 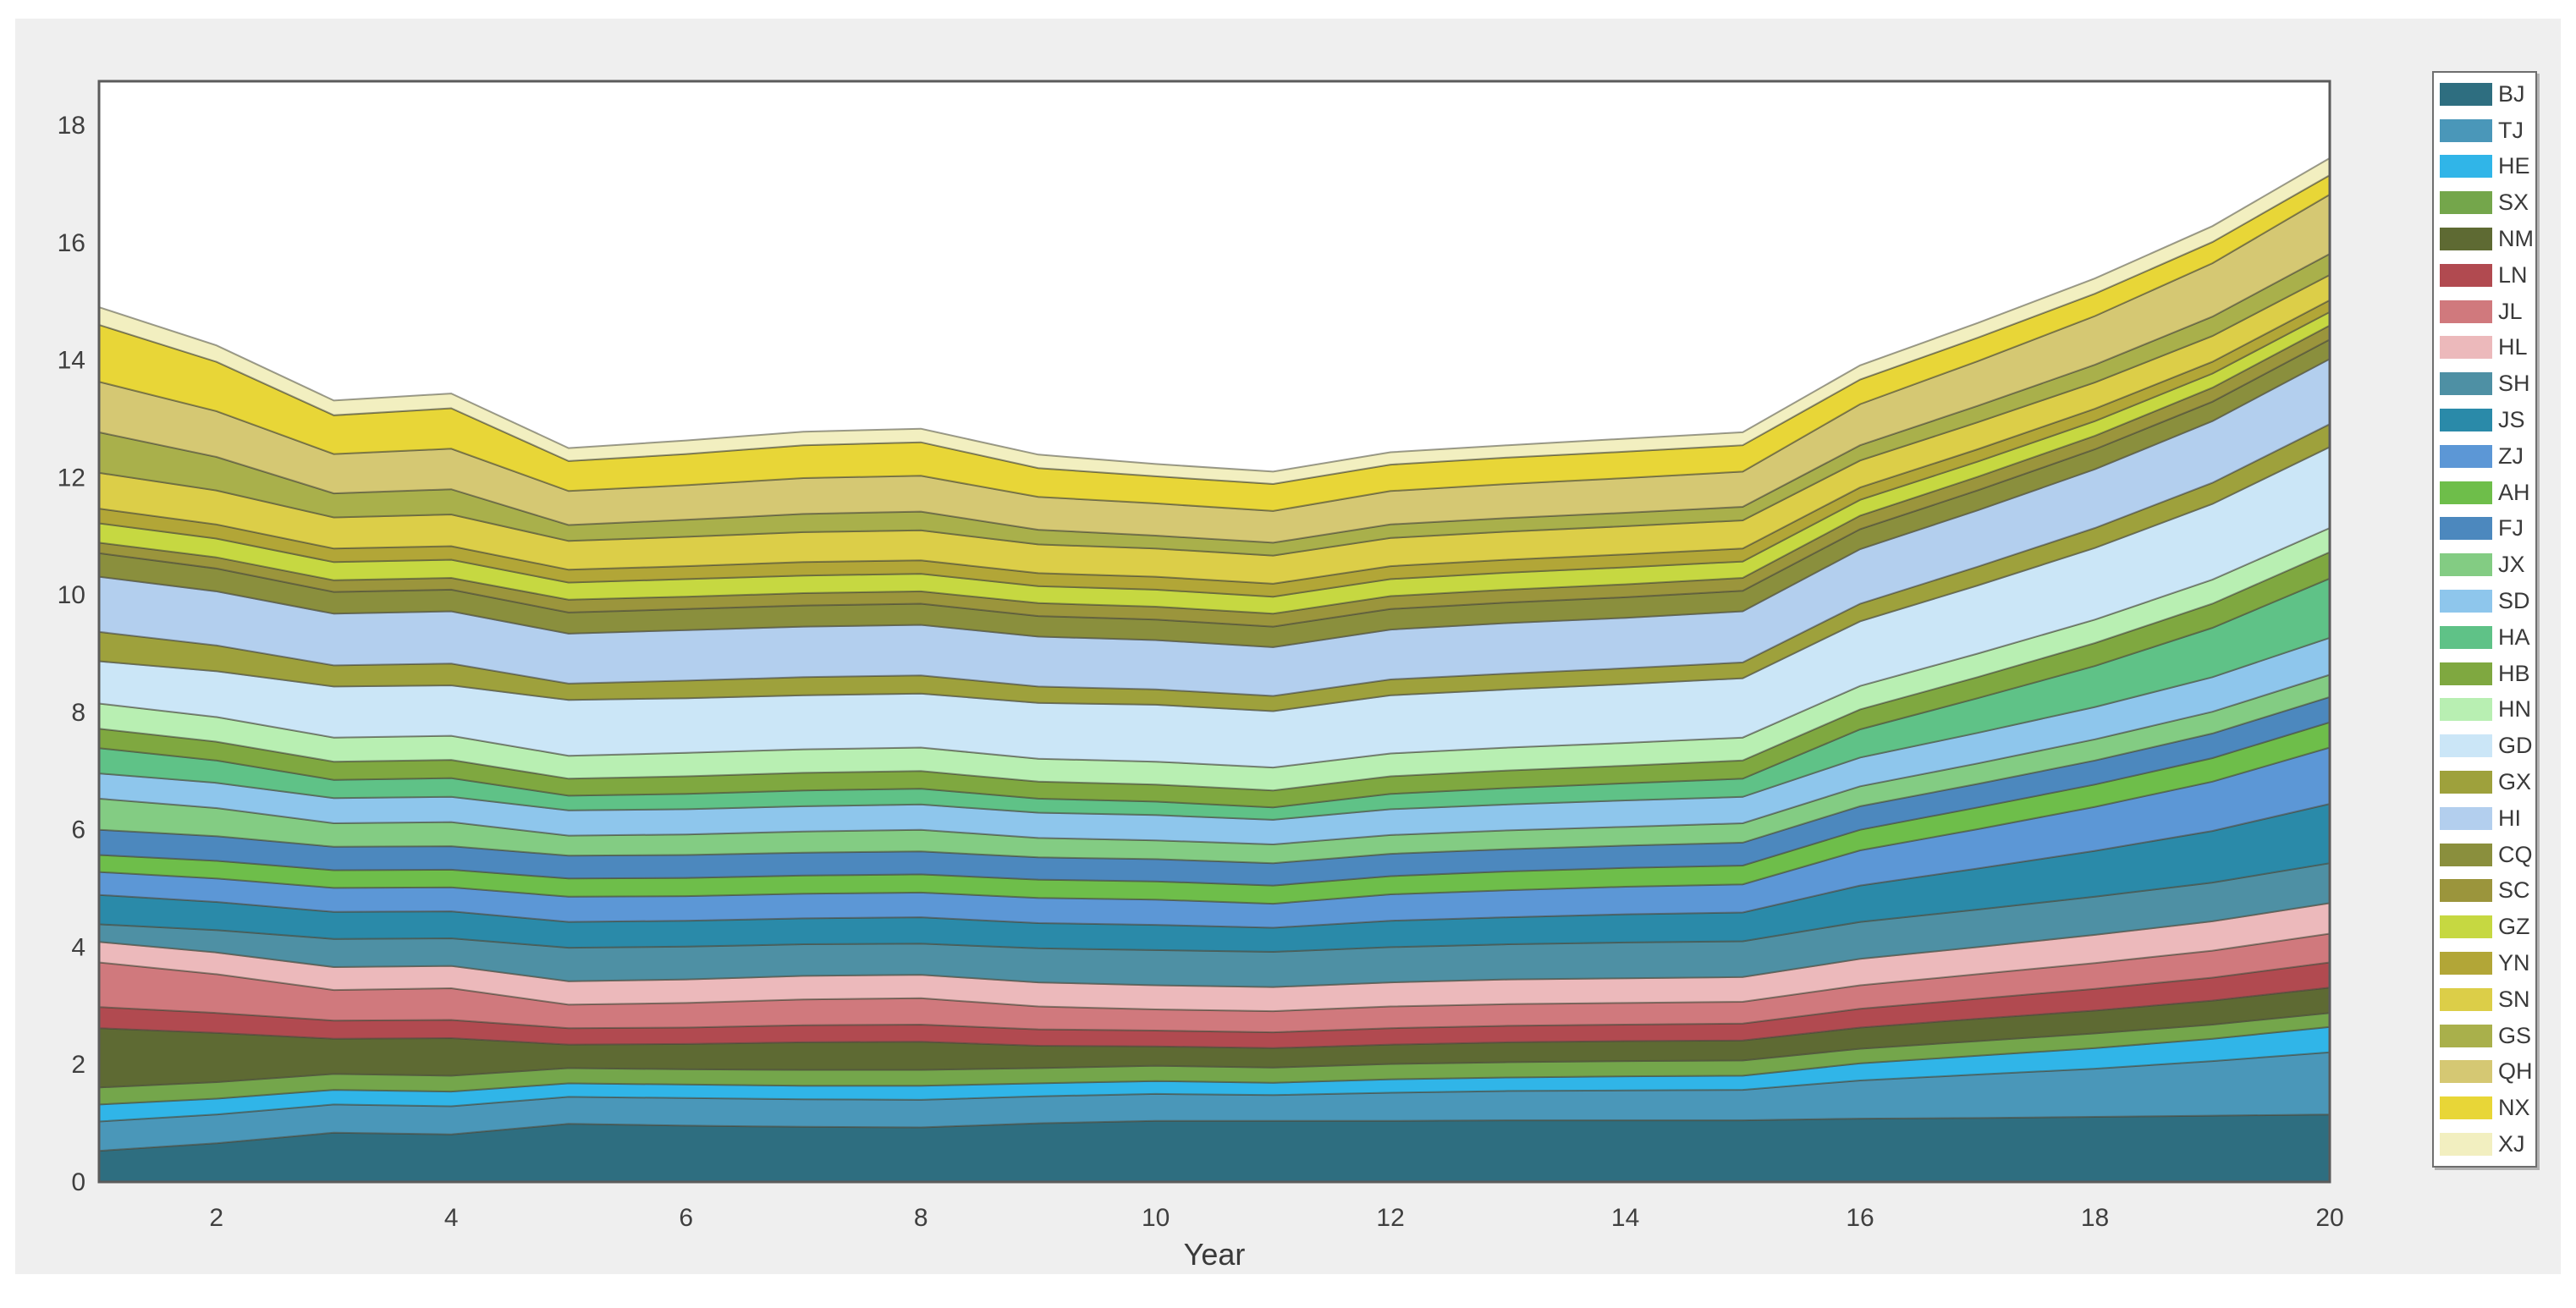 I want to click on legend-item-CQ: CQ, so click(x=2484, y=854).